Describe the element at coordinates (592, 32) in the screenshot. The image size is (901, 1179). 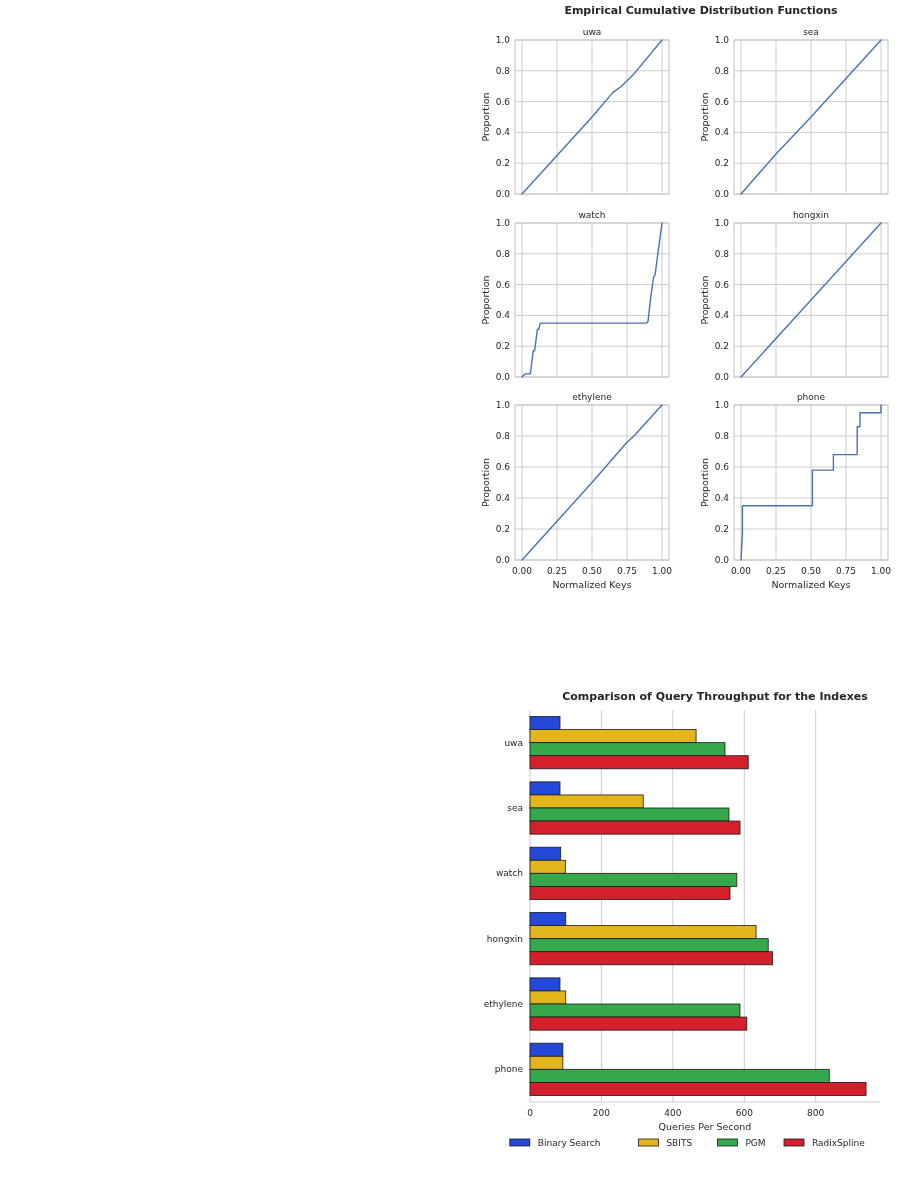
I see `chart-subtitle: uwa` at that location.